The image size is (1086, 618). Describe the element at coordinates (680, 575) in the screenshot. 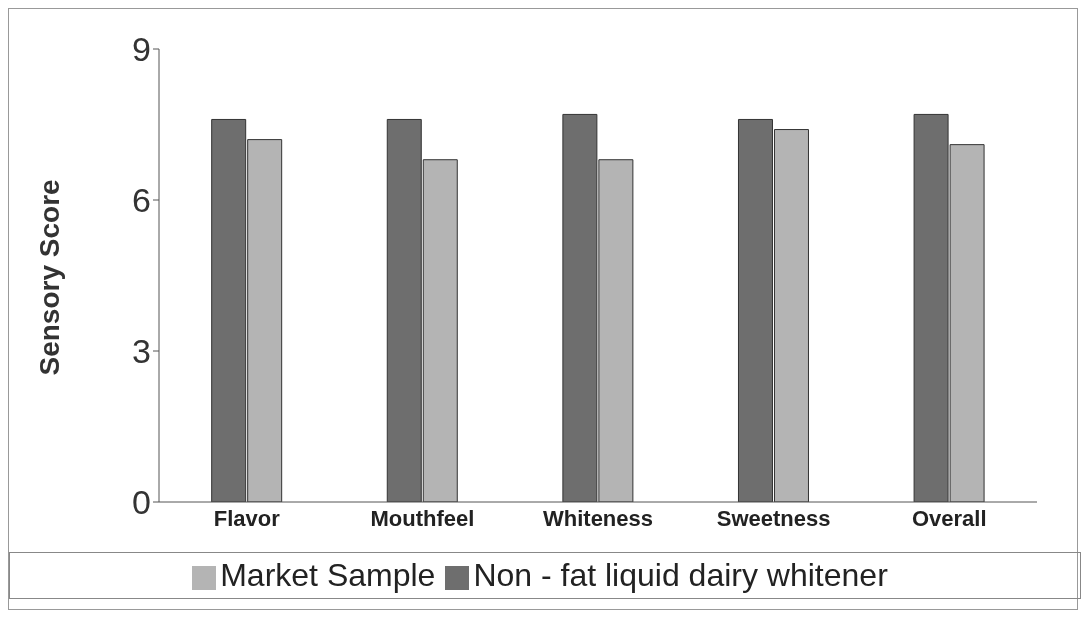

I see `legend-label: Non - fat liquid dairy whitener` at that location.